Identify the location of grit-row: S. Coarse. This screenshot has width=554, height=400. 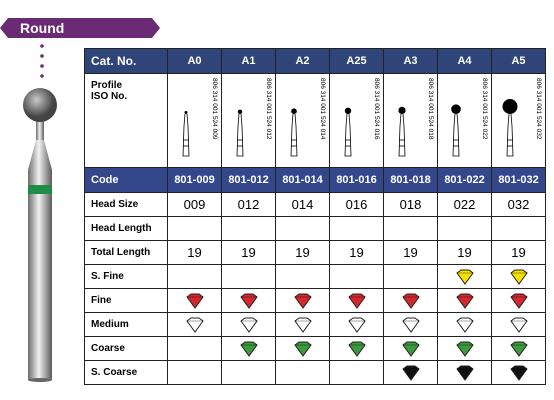
(315, 372).